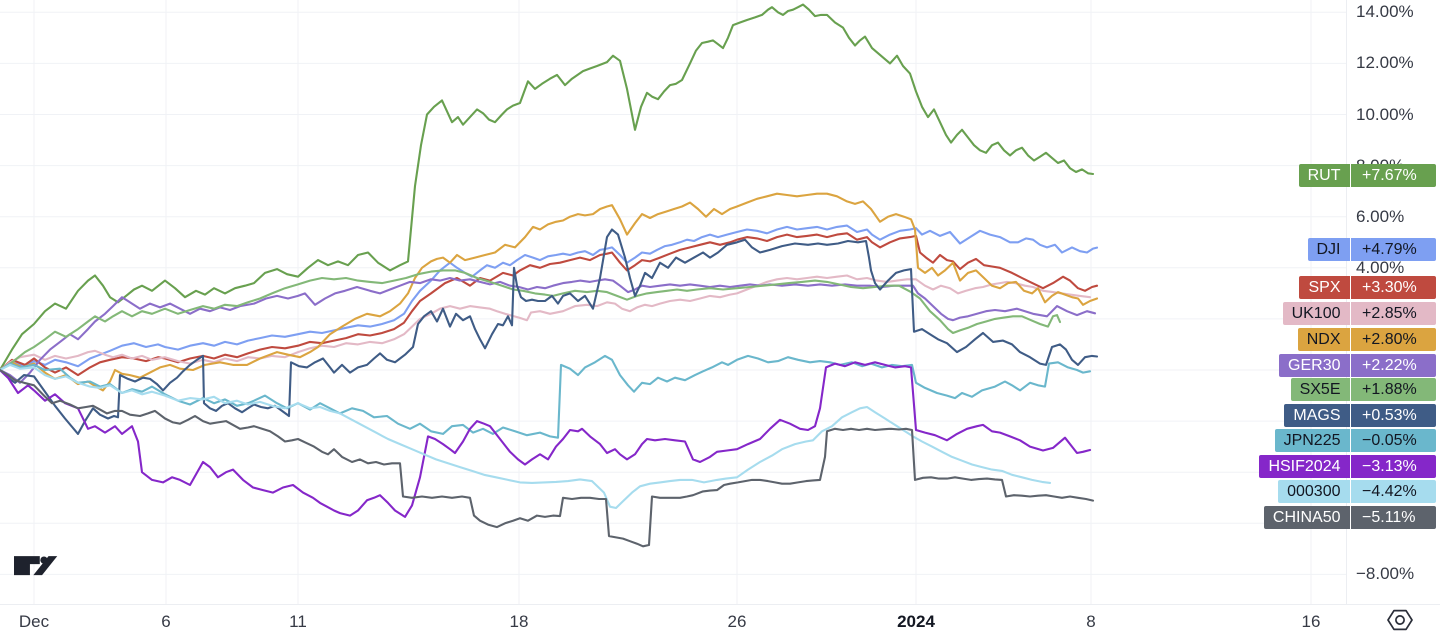 This screenshot has width=1440, height=636. What do you see at coordinates (1312, 440) in the screenshot?
I see `series-symbol: JPN225` at bounding box center [1312, 440].